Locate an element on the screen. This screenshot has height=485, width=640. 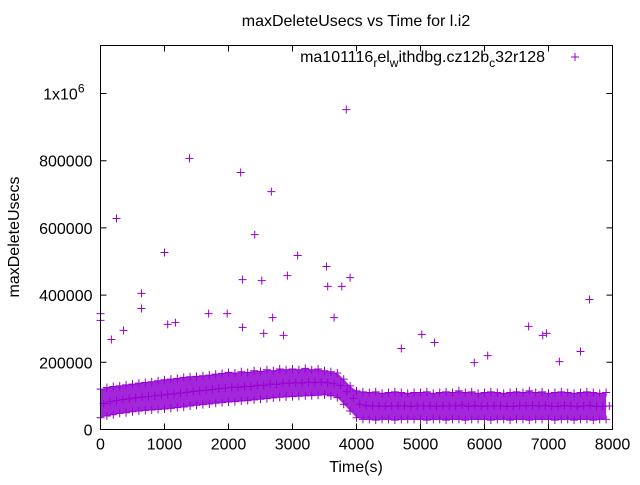
x-tick-label: 3000 is located at coordinates (293, 445).